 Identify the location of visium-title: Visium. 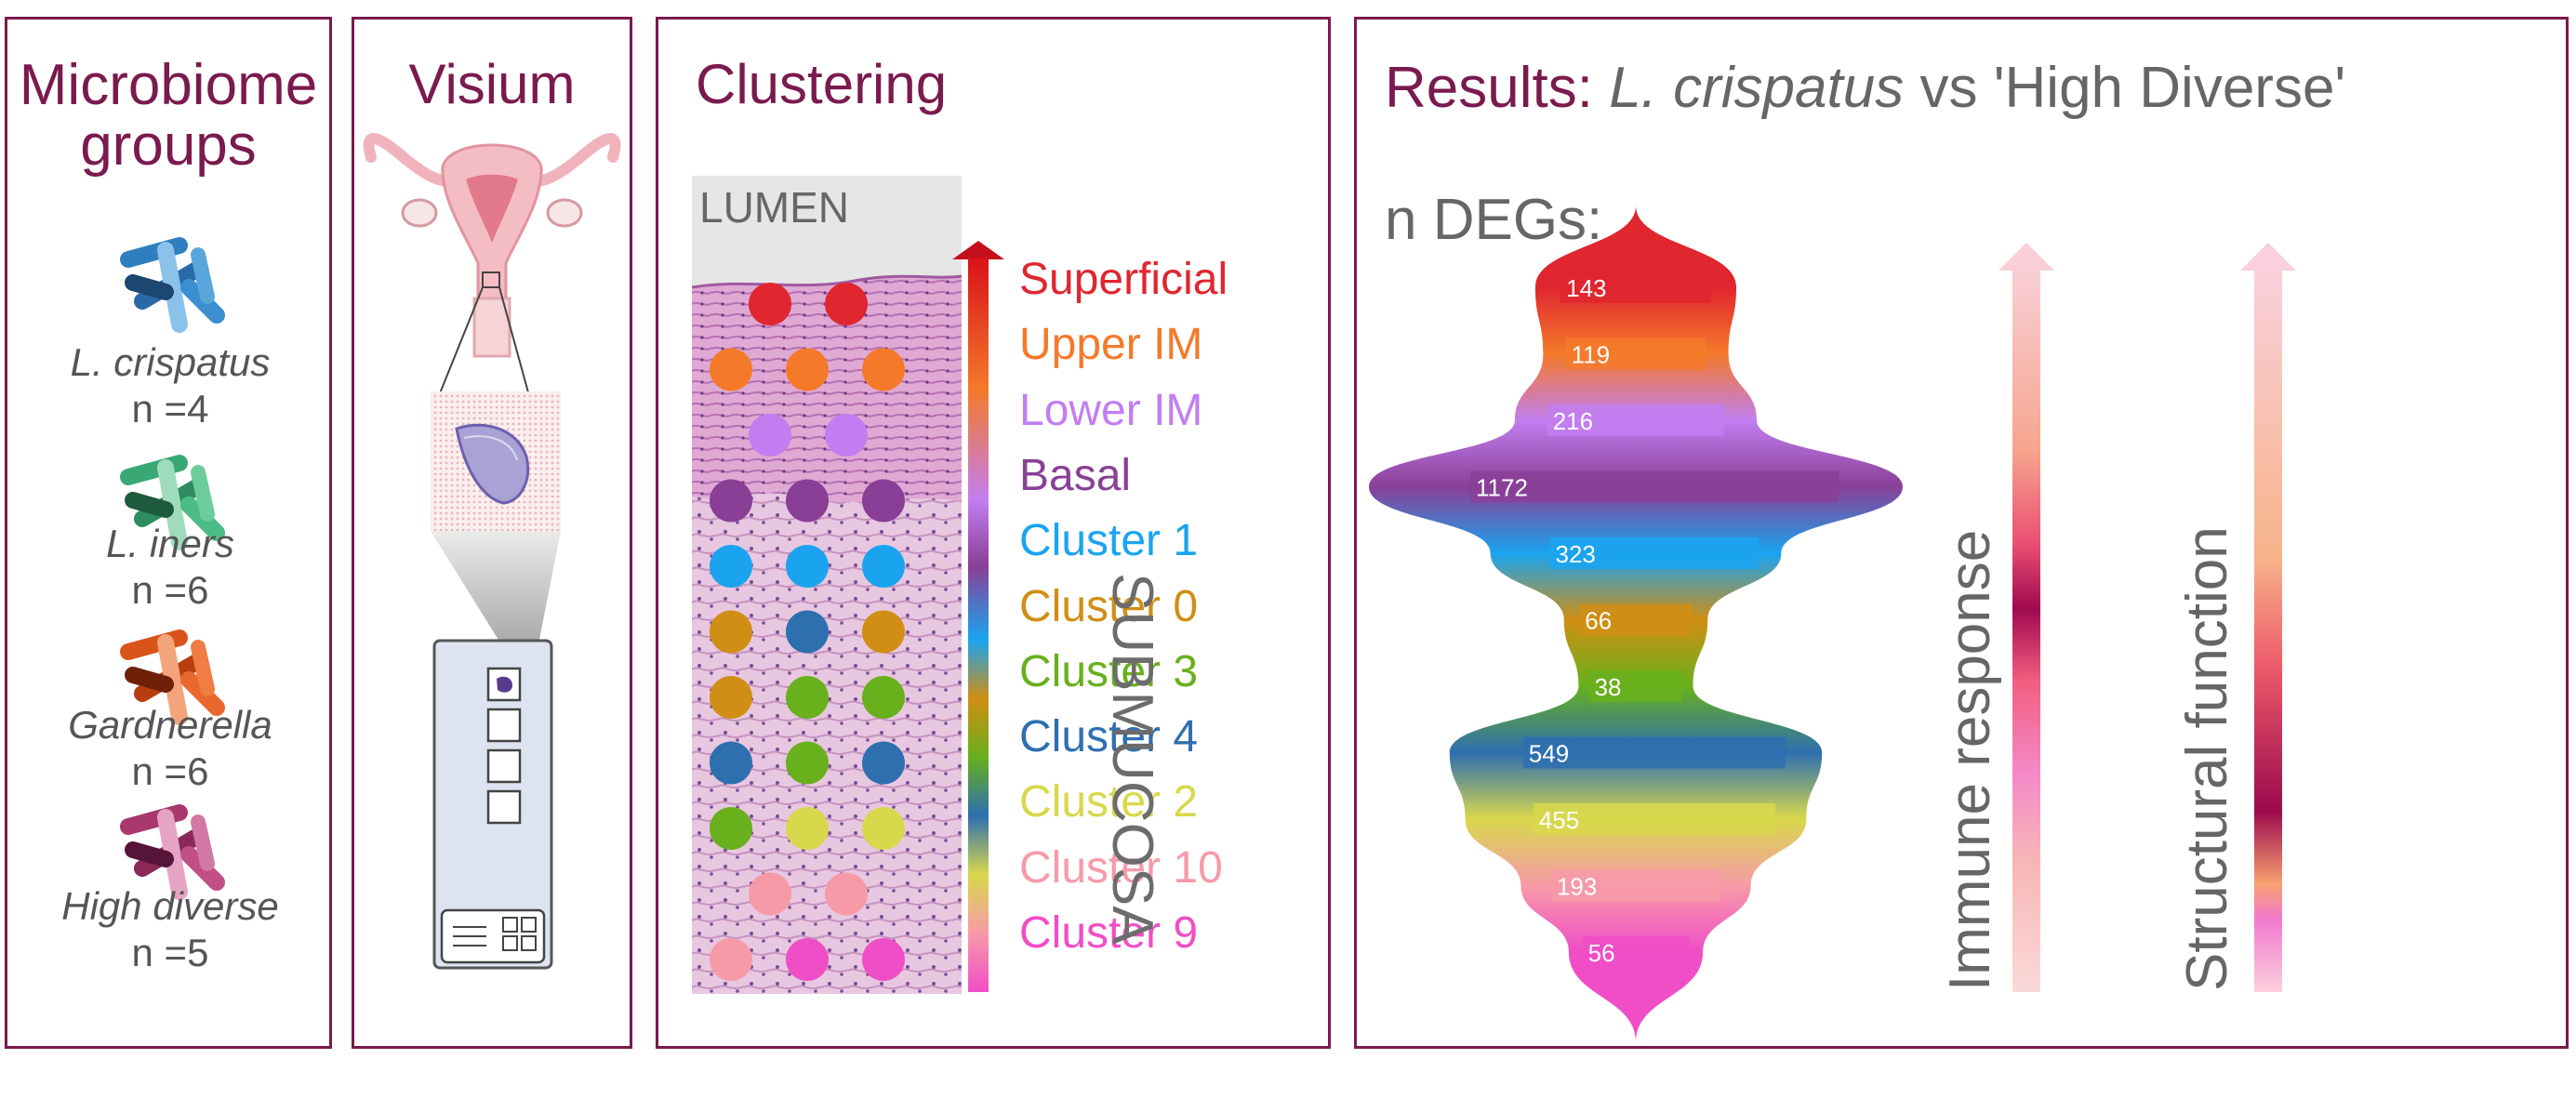
(492, 84).